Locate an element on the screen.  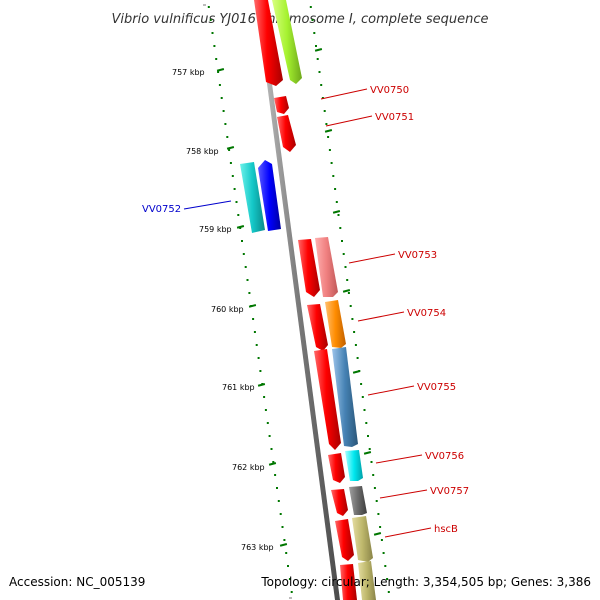
kbp-label-757: 757 kbp is located at coordinates (188, 72).